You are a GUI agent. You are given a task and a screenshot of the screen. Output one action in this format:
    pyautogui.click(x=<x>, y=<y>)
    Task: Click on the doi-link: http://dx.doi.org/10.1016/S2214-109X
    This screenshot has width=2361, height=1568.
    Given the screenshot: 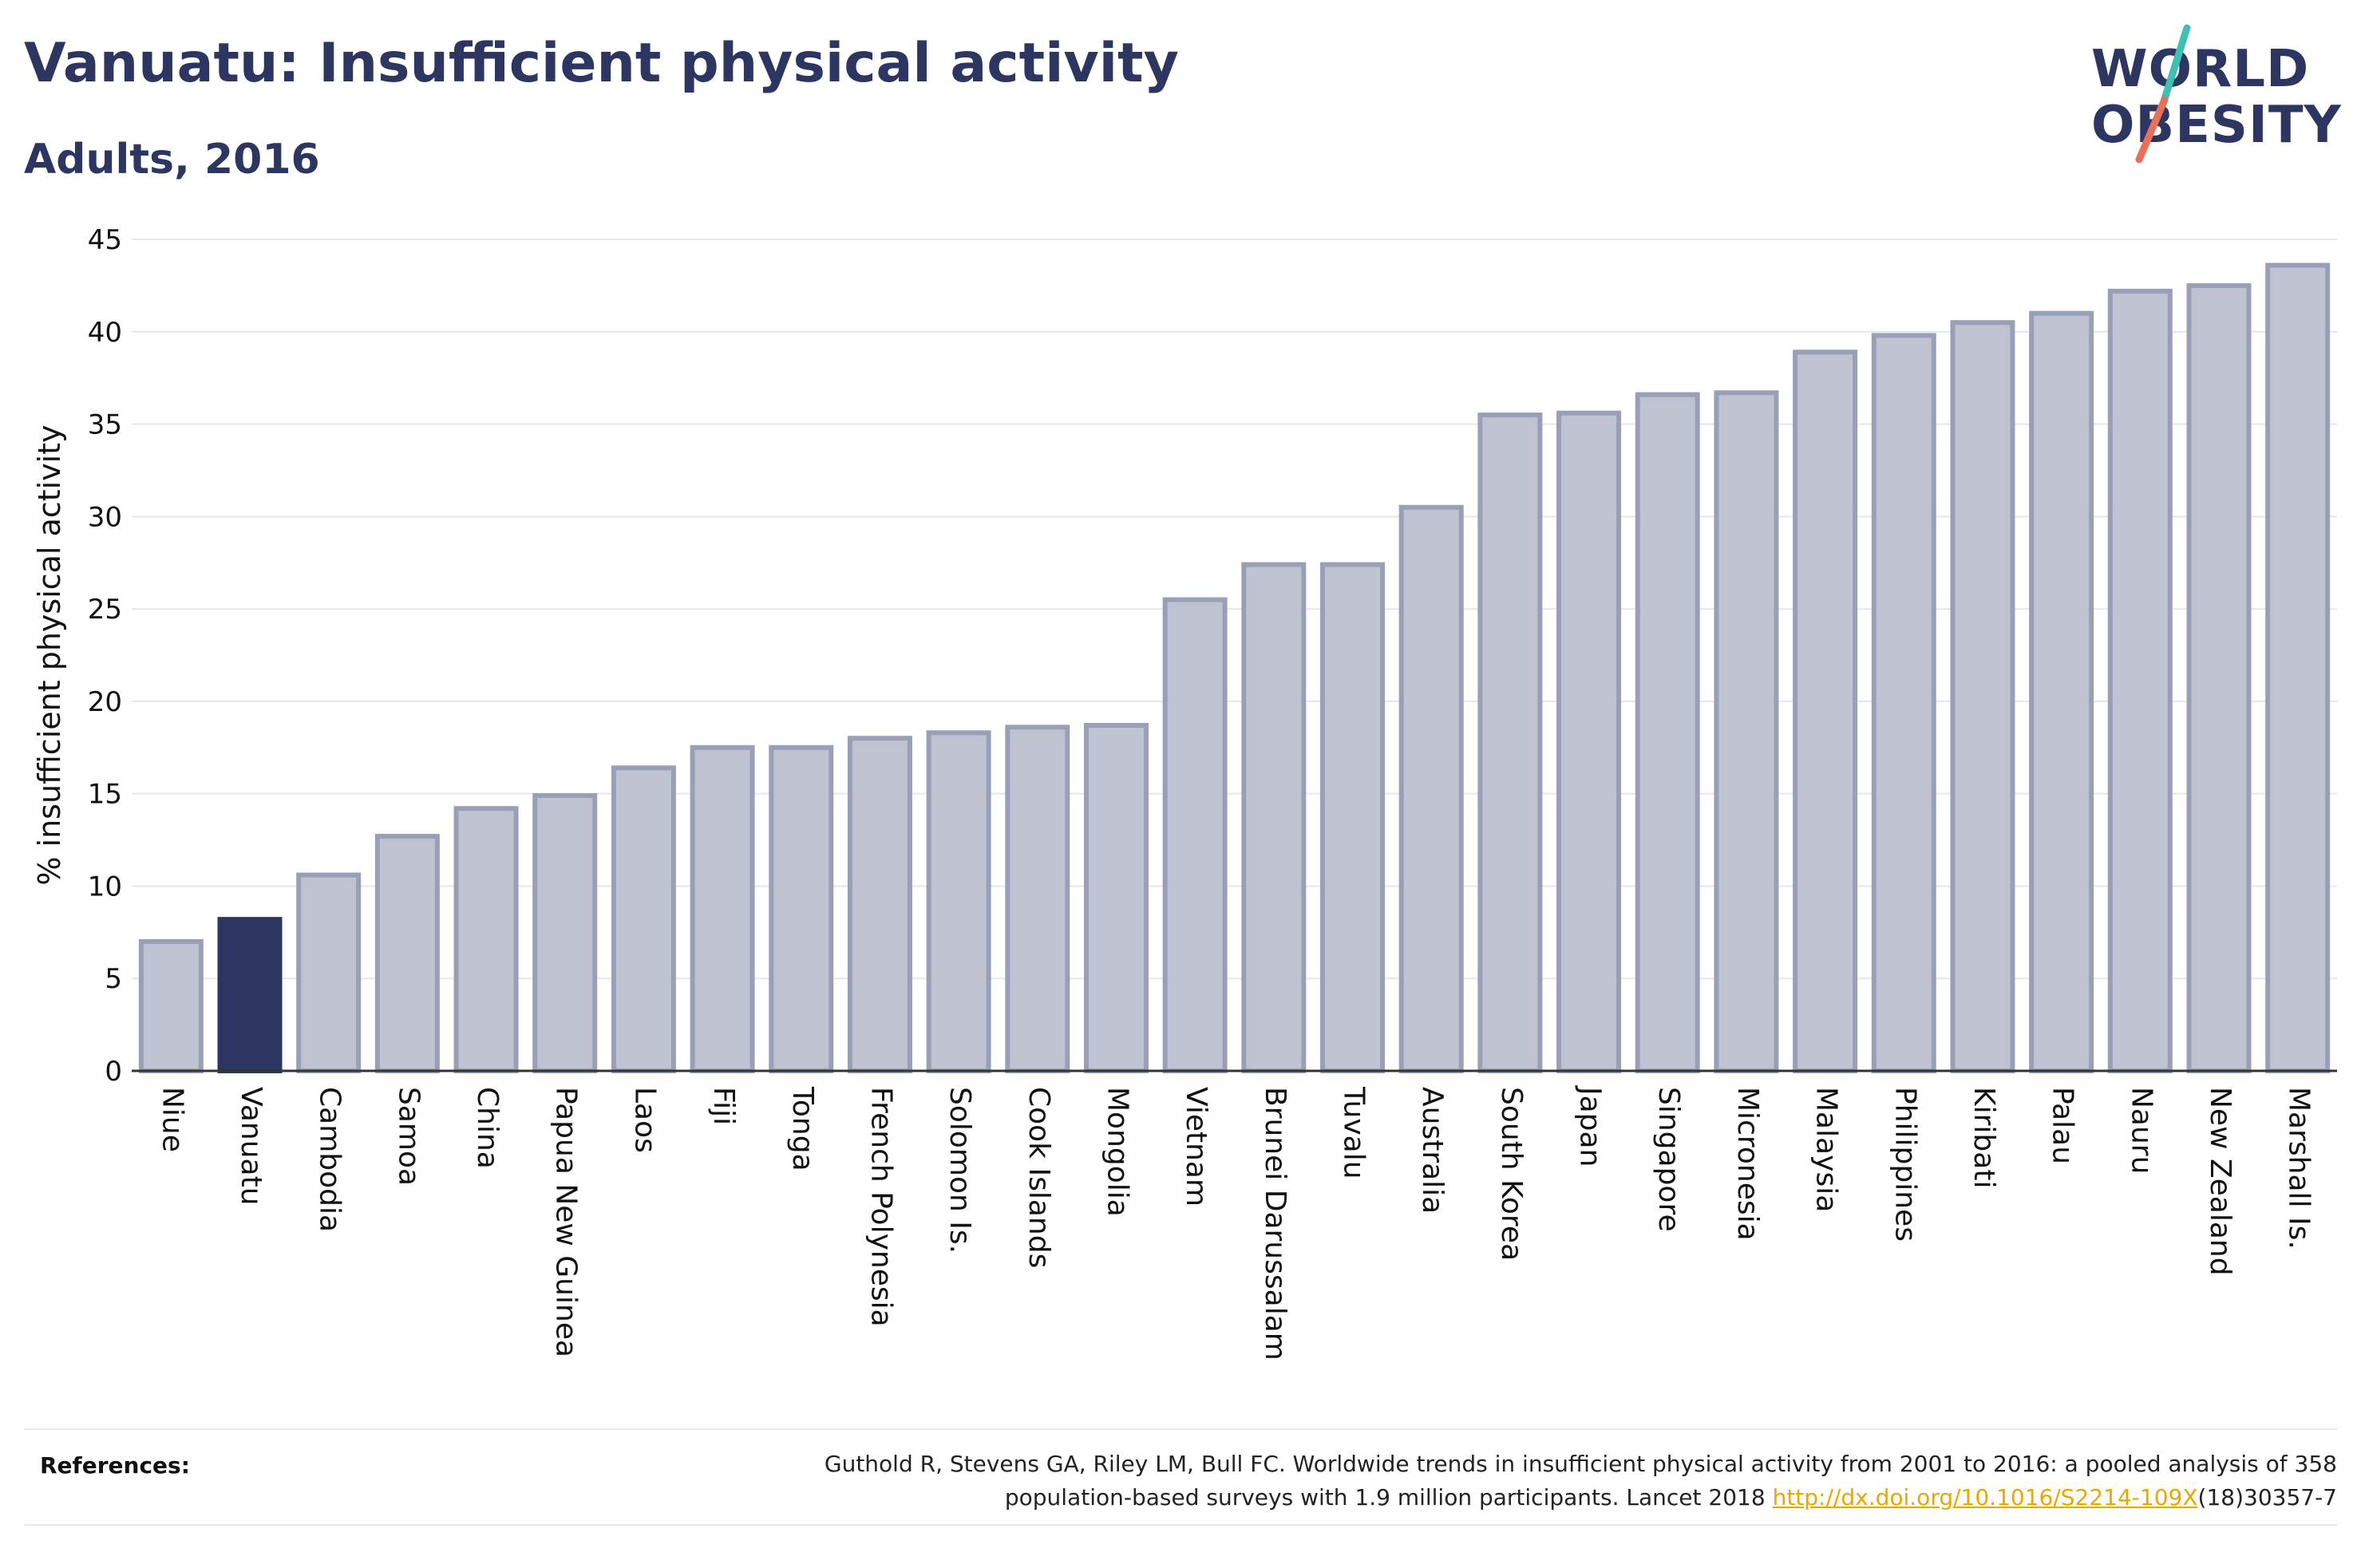 What is the action you would take?
    pyautogui.click(x=1985, y=1497)
    